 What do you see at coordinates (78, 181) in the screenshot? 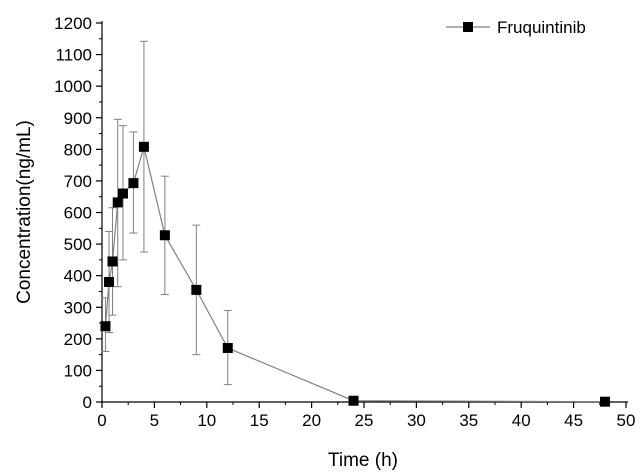
I see `y-tick-label: 700` at bounding box center [78, 181].